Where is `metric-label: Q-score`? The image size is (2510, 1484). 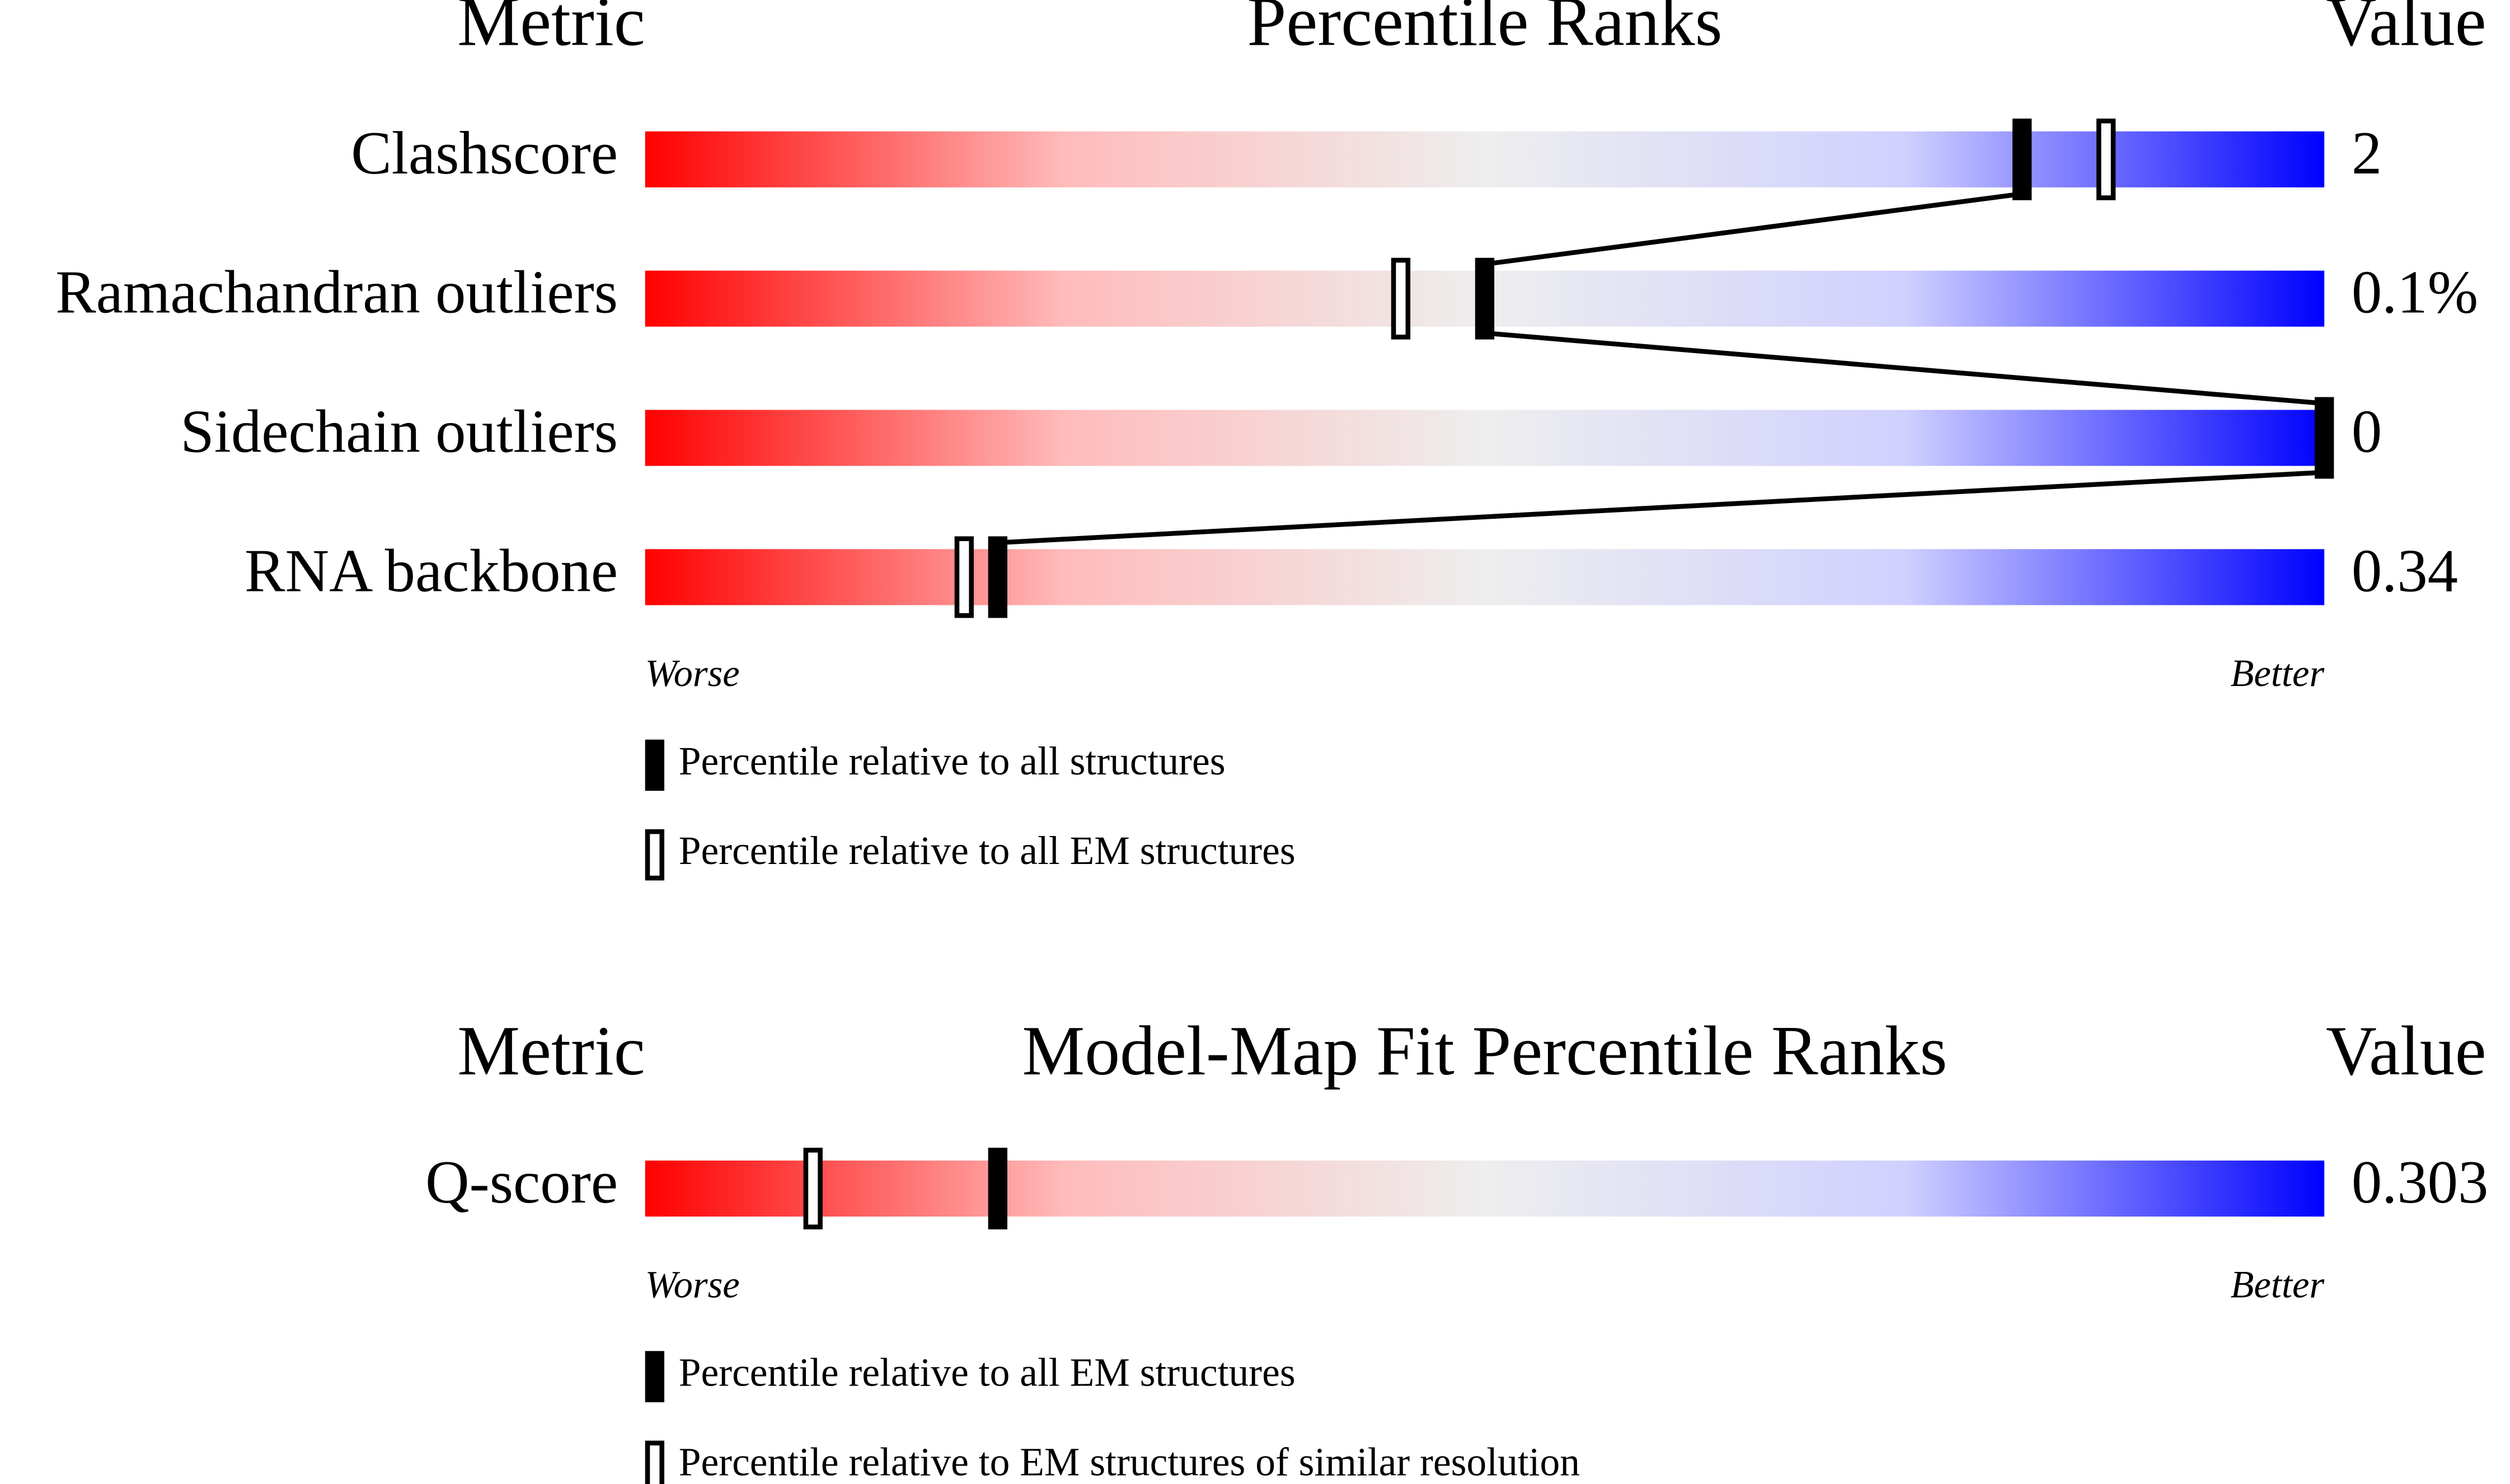
metric-label: Q-score is located at coordinates (521, 1182).